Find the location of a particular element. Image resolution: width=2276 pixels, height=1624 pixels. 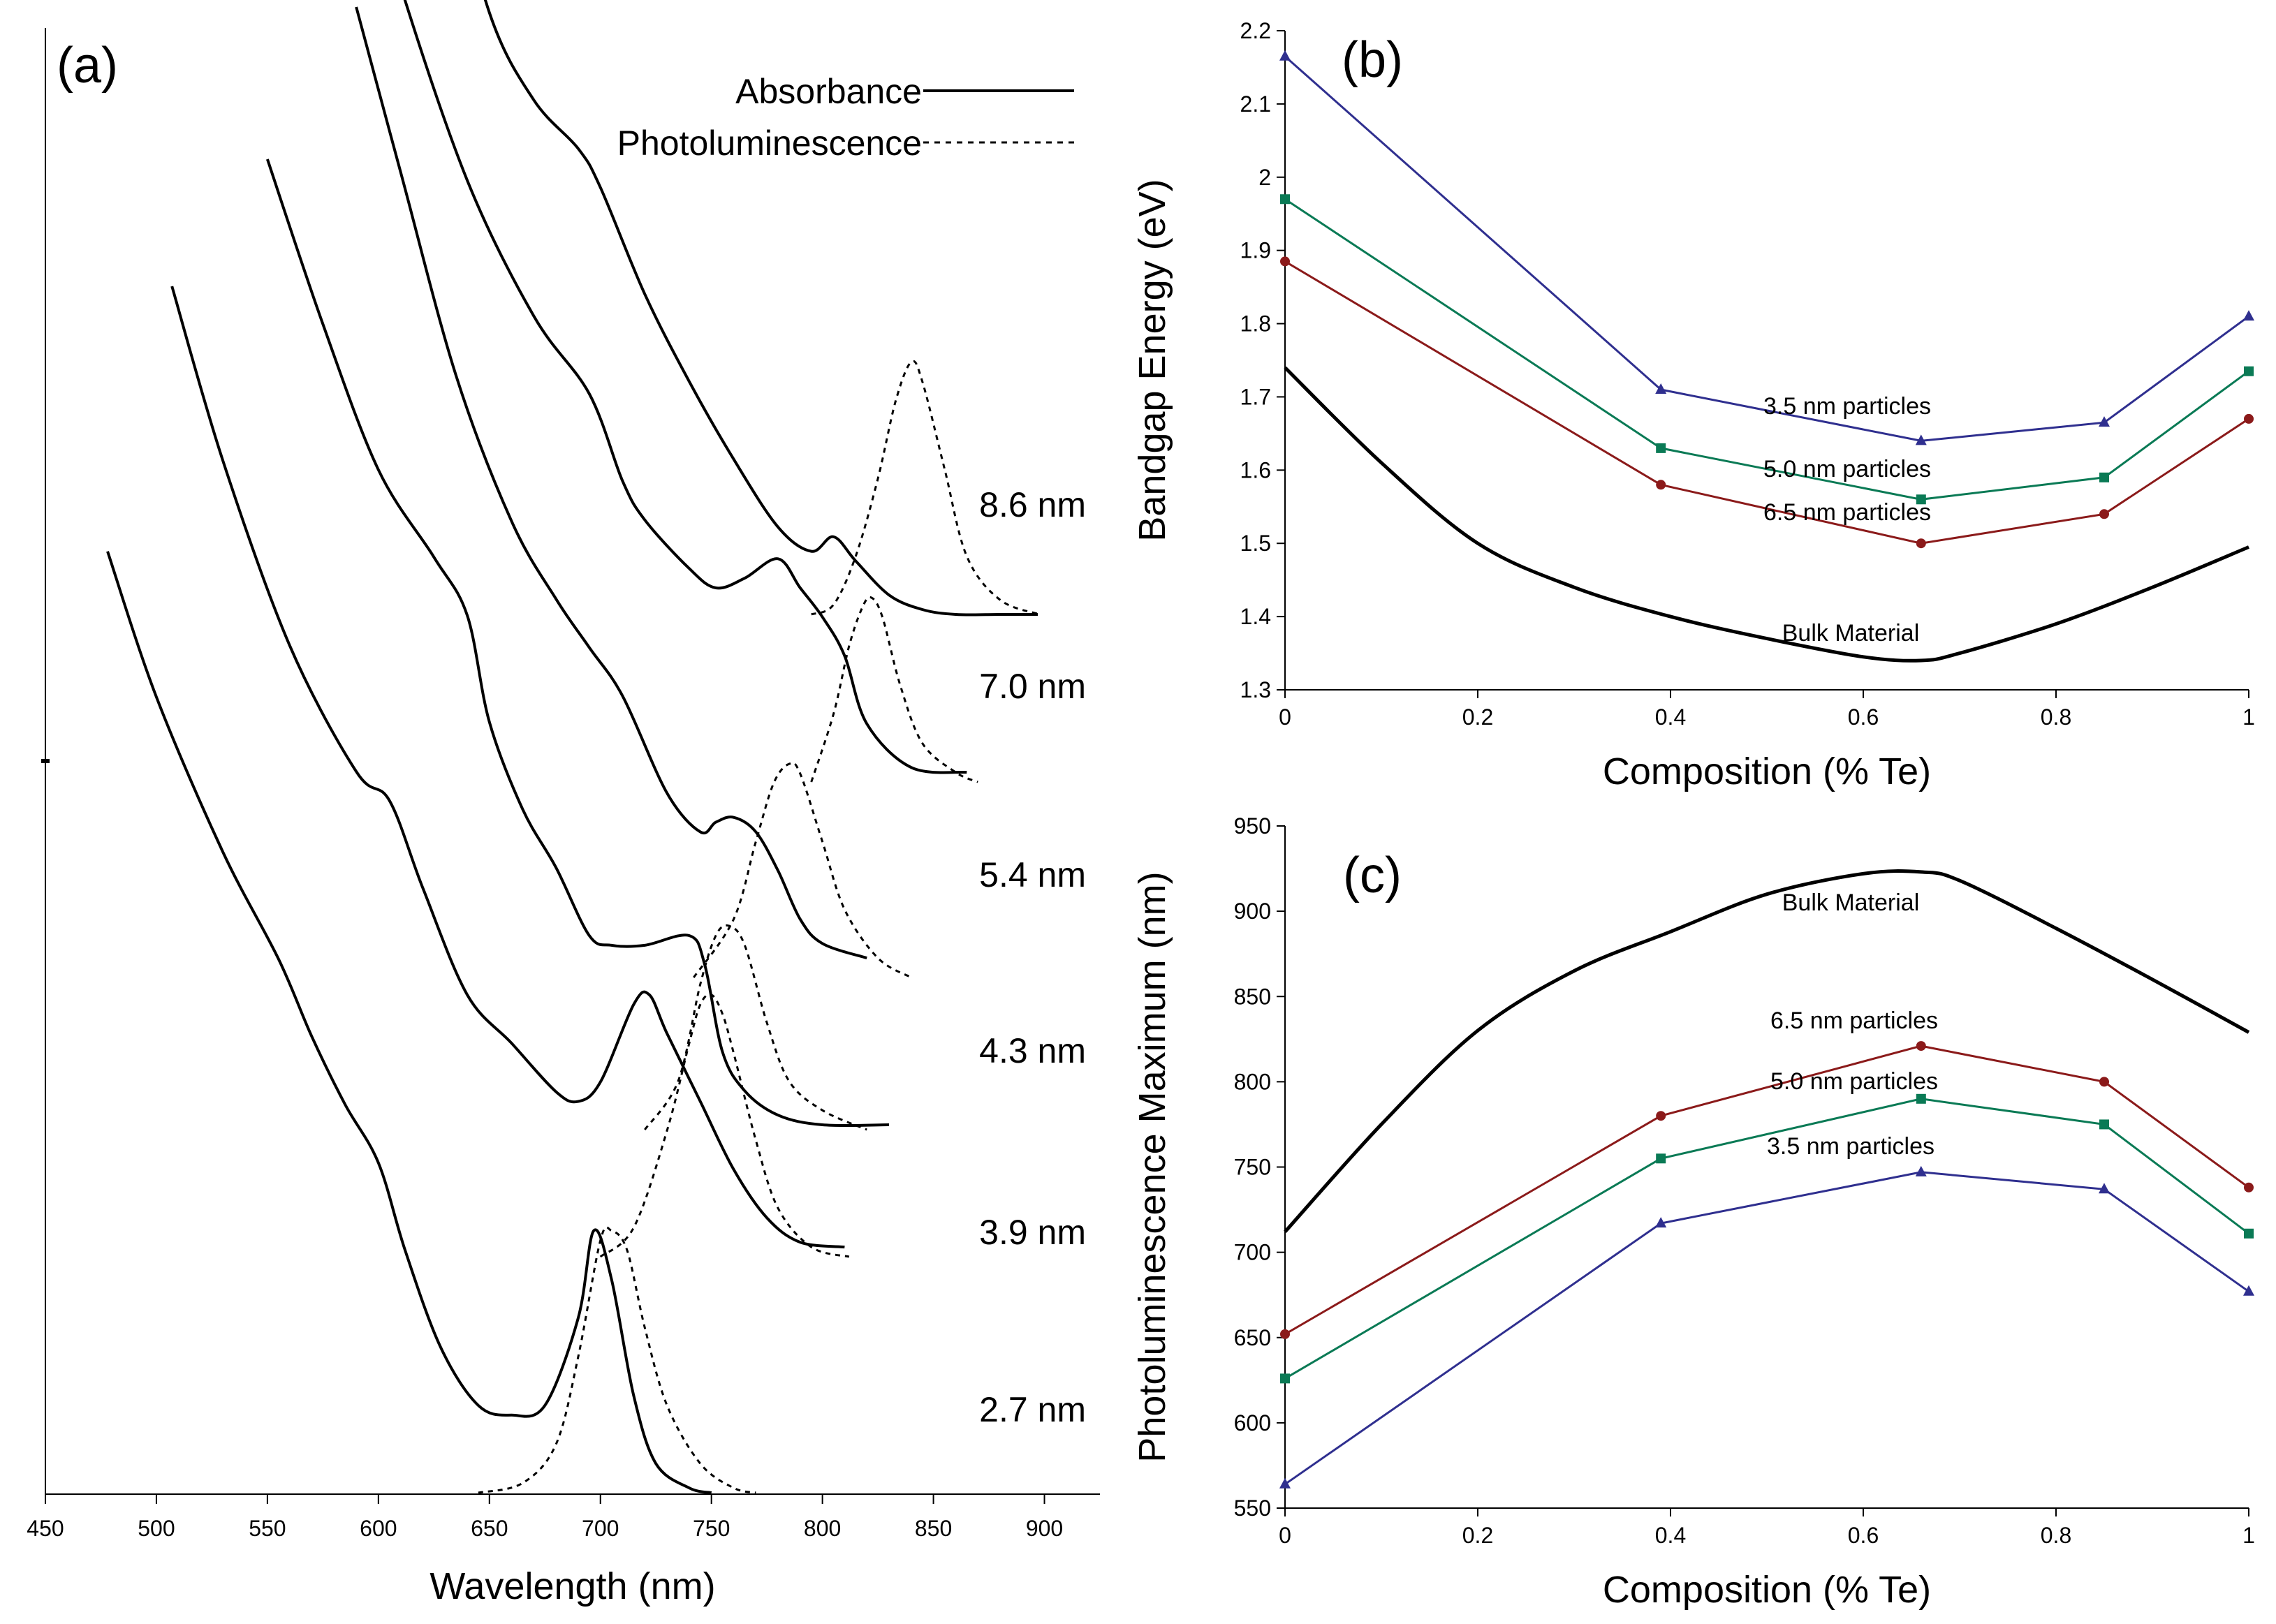

size-label-4-3-nm: 4.3 nm is located at coordinates (1032, 1051).